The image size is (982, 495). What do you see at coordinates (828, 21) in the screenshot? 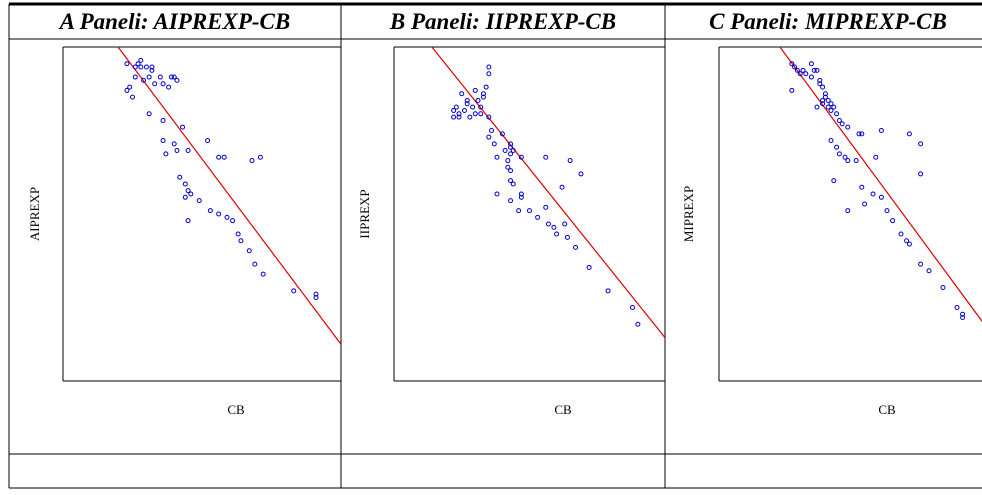
I see `panel-title: C Paneli: MIPREXP-CB` at bounding box center [828, 21].